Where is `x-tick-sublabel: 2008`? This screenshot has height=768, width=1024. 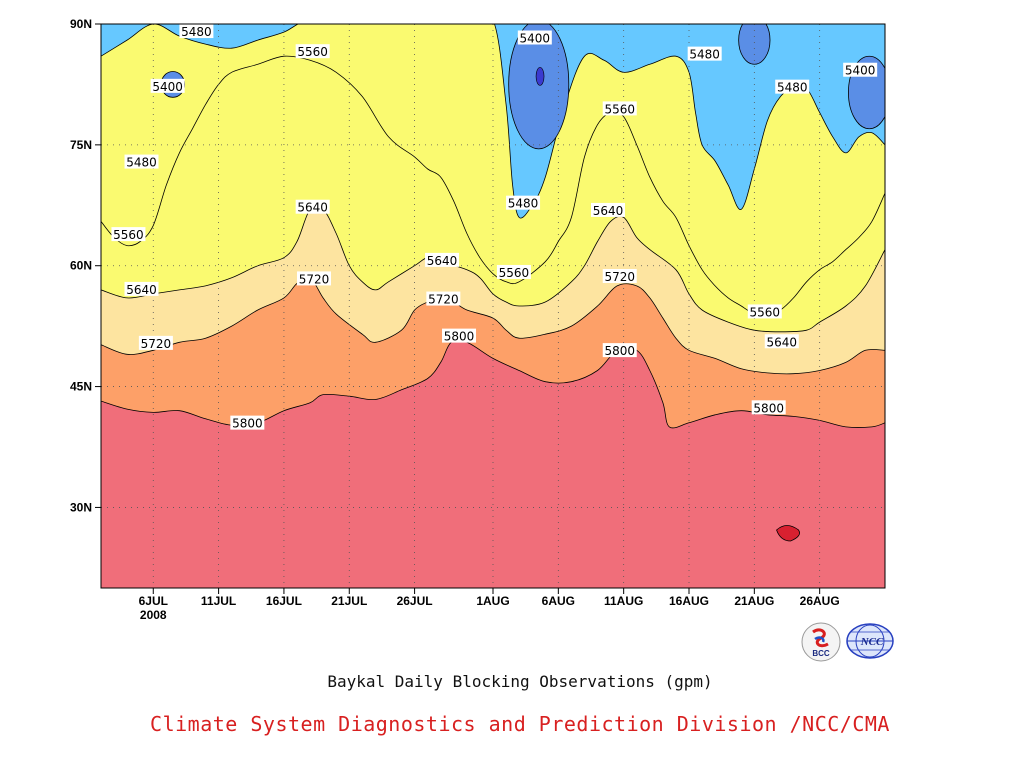
x-tick-sublabel: 2008 is located at coordinates (153, 615).